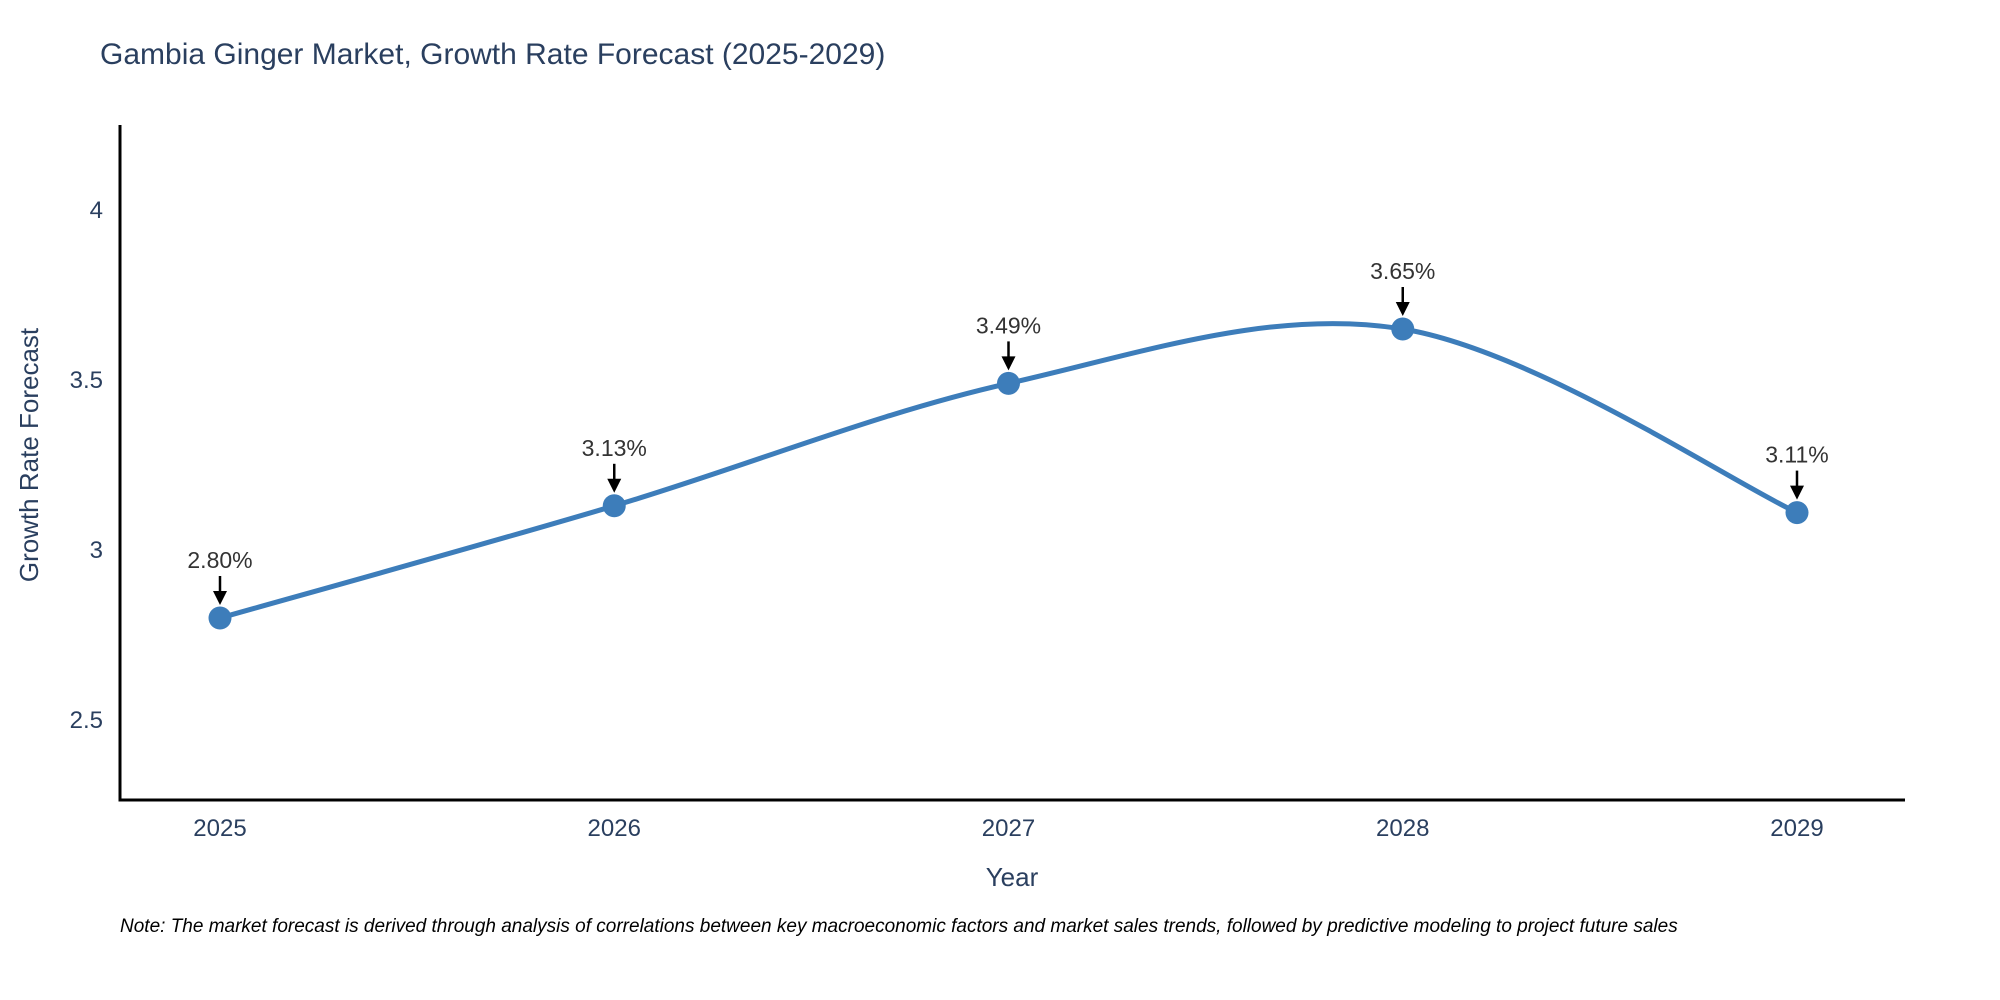 The height and width of the screenshot is (1000, 2000). I want to click on x-axis-title: Year, so click(1012, 877).